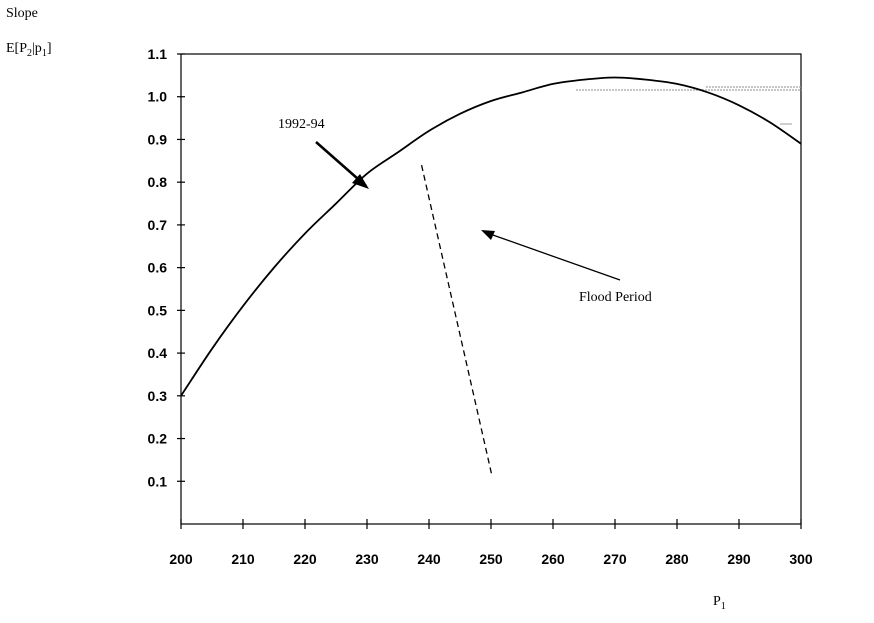 This screenshot has width=874, height=623. What do you see at coordinates (181, 559) in the screenshot?
I see `x-tick-label: 200` at bounding box center [181, 559].